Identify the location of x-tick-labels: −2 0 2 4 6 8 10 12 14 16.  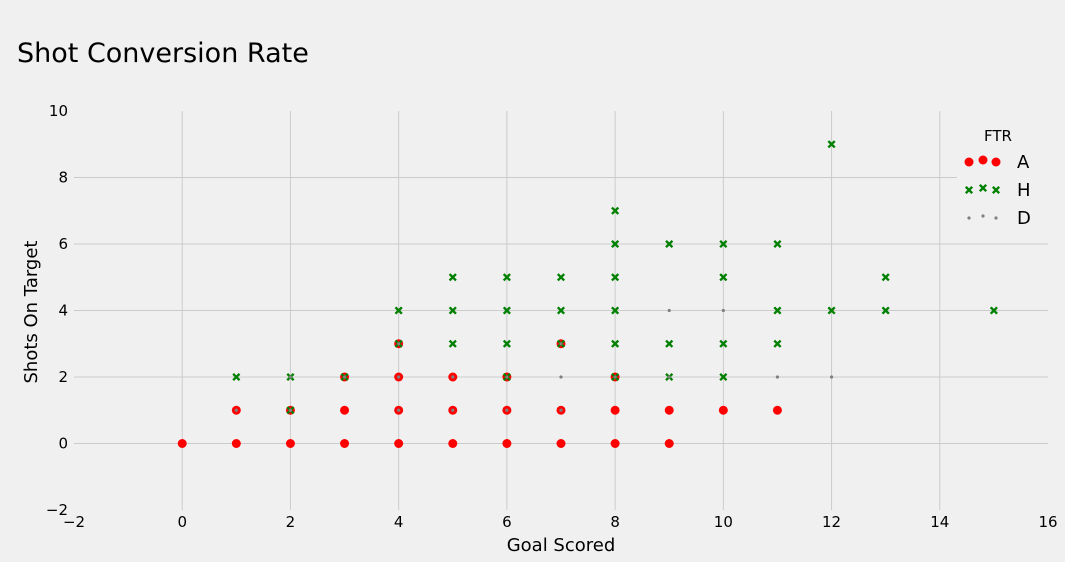
(560, 522).